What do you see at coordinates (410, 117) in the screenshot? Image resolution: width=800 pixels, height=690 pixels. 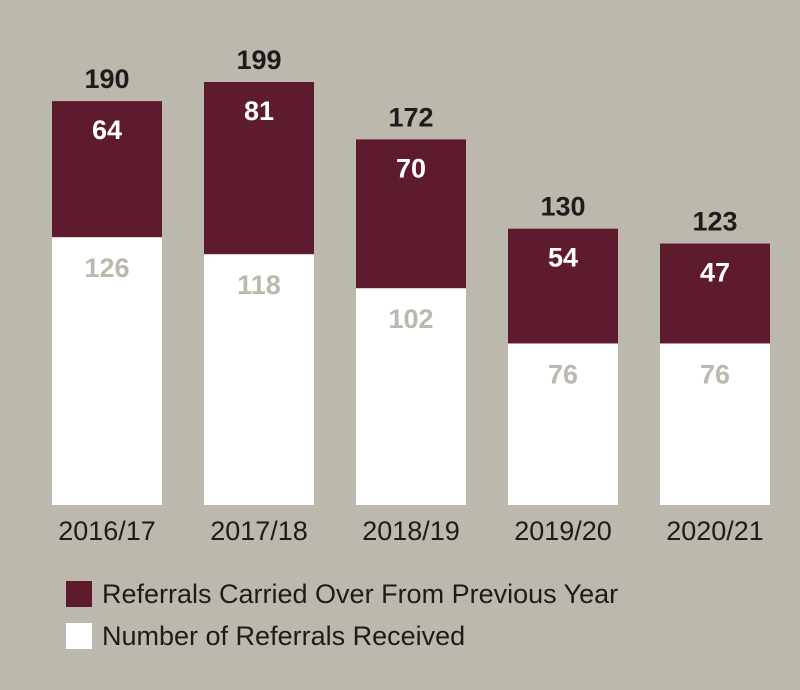 I see `data-label-total-2: 172` at bounding box center [410, 117].